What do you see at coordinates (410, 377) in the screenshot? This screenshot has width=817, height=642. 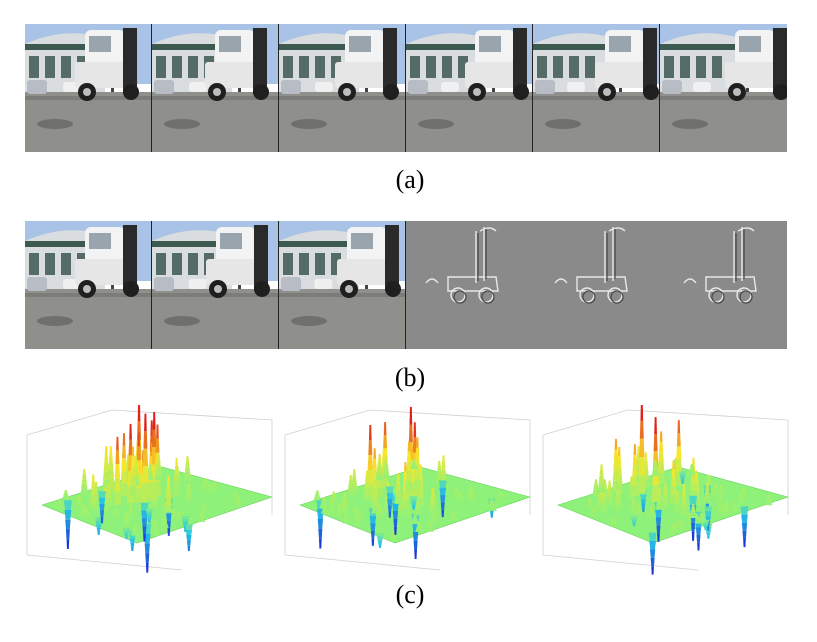 I see `caption-b: (b)` at bounding box center [410, 377].